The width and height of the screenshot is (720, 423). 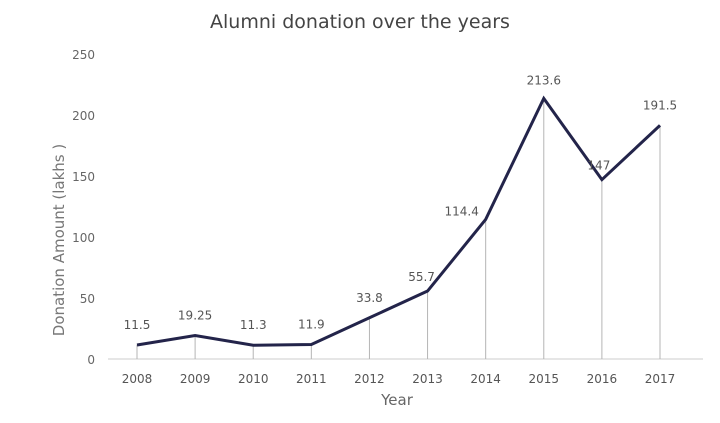 I want to click on data-label: 11.9, so click(x=311, y=324).